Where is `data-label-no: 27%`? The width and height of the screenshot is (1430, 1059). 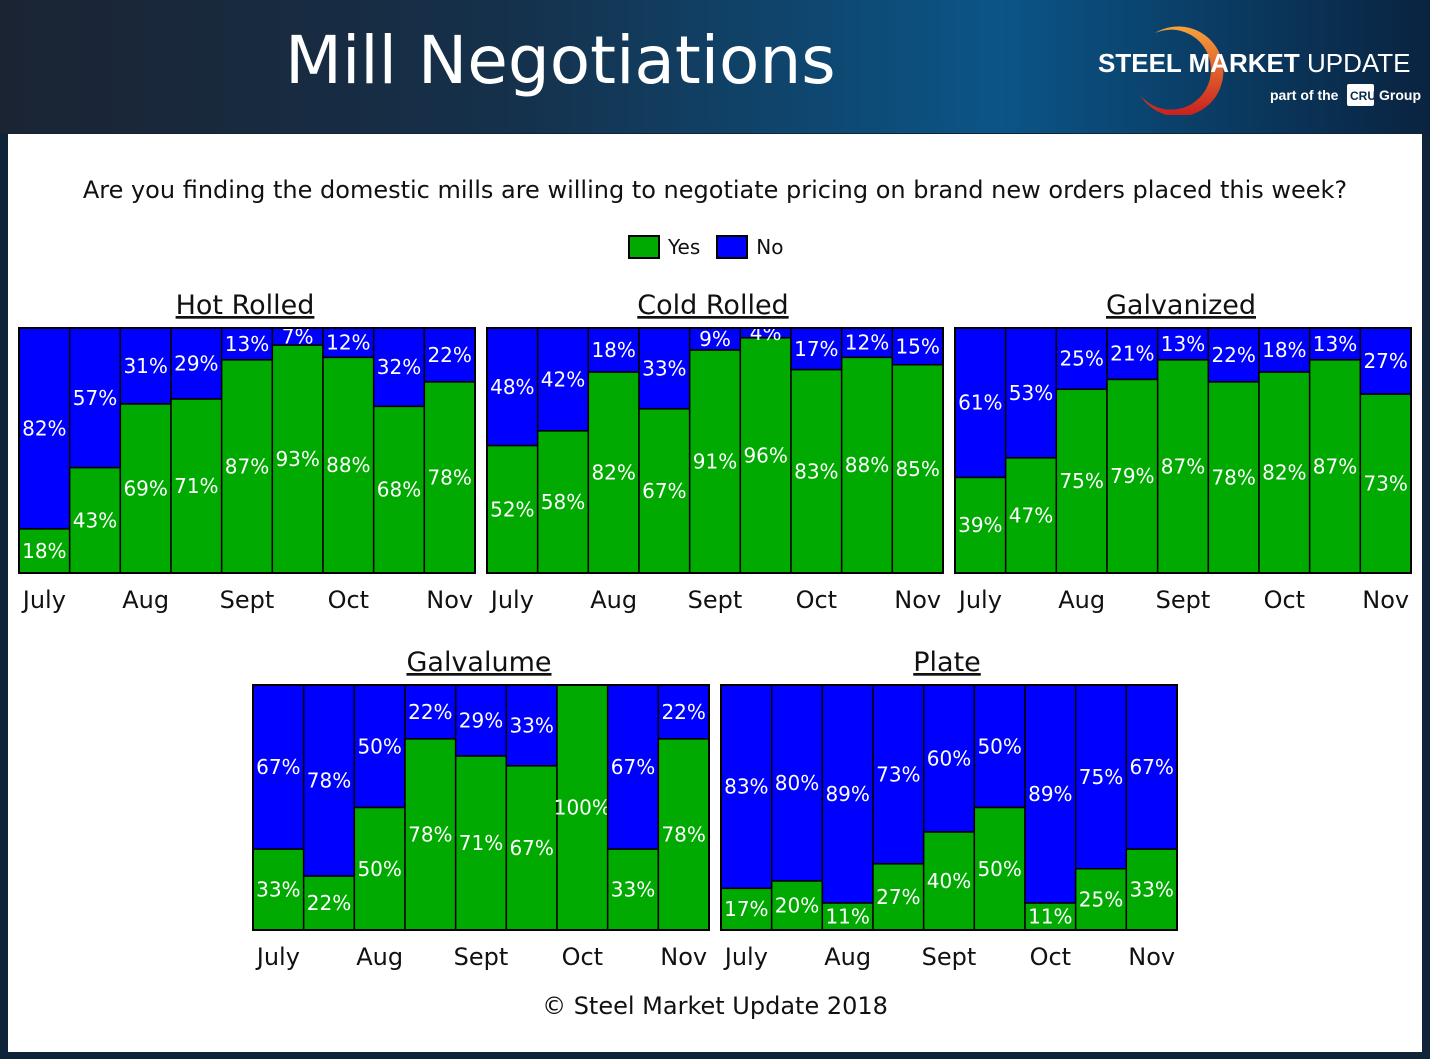
data-label-no: 27% is located at coordinates (1385, 361).